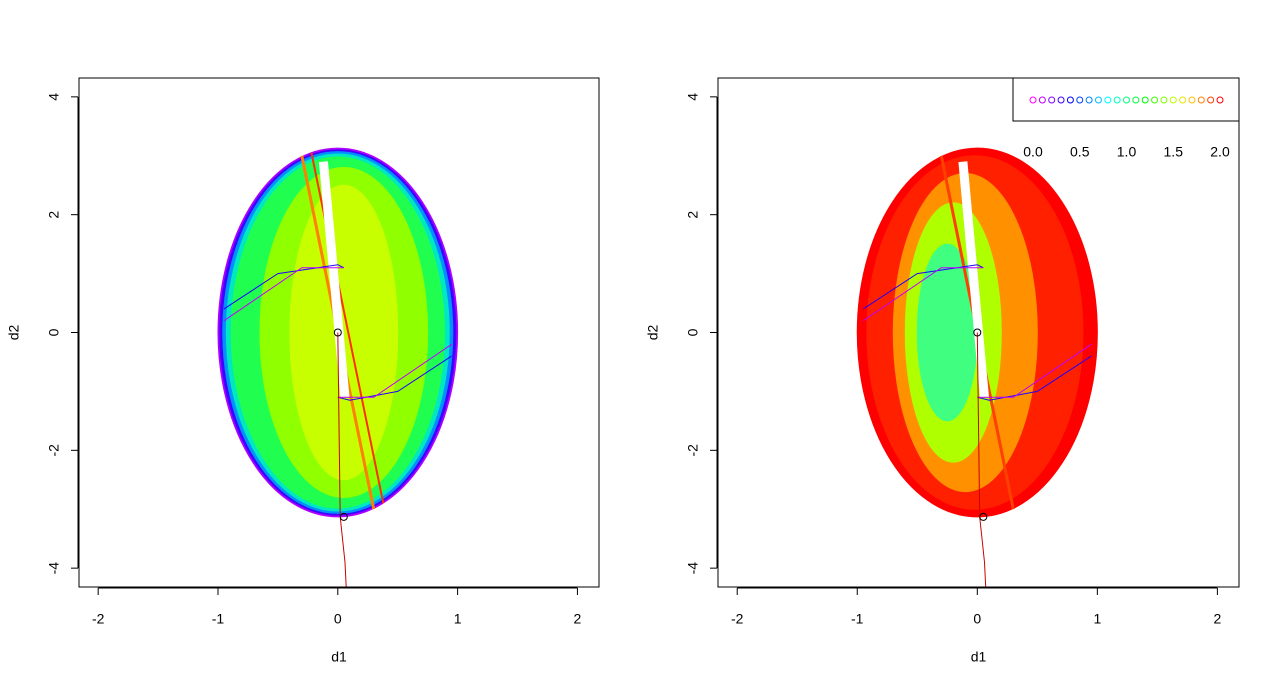  Describe the element at coordinates (1033, 152) in the screenshot. I see `legend-tick-label: 0.0` at that location.